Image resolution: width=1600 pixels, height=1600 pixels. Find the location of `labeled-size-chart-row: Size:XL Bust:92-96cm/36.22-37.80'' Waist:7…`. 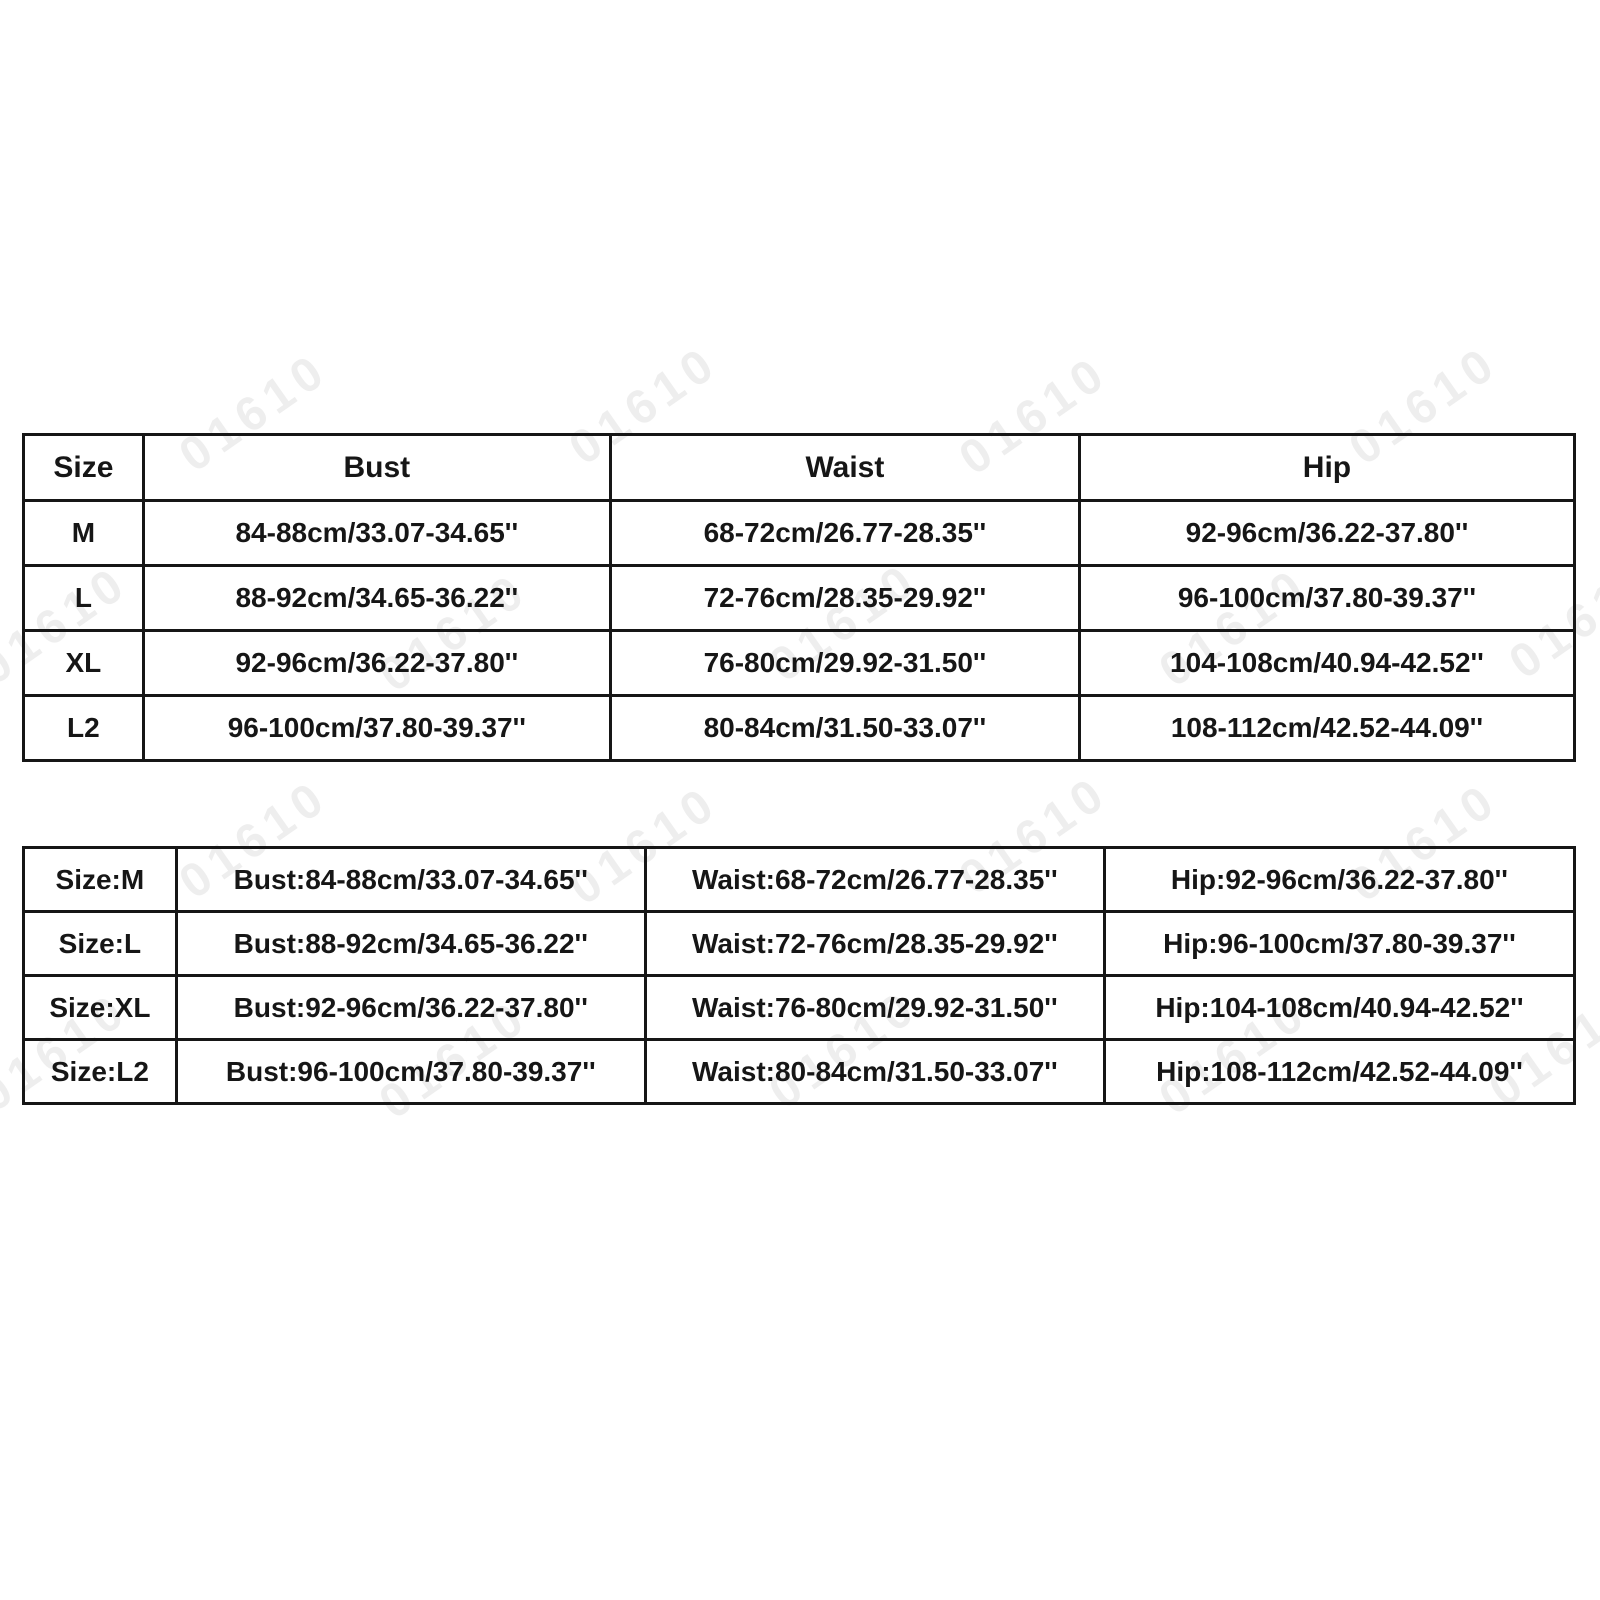

labeled-size-chart-row: Size:XL Bust:92-96cm/36.22-37.80'' Waist:7… is located at coordinates (799, 1007).